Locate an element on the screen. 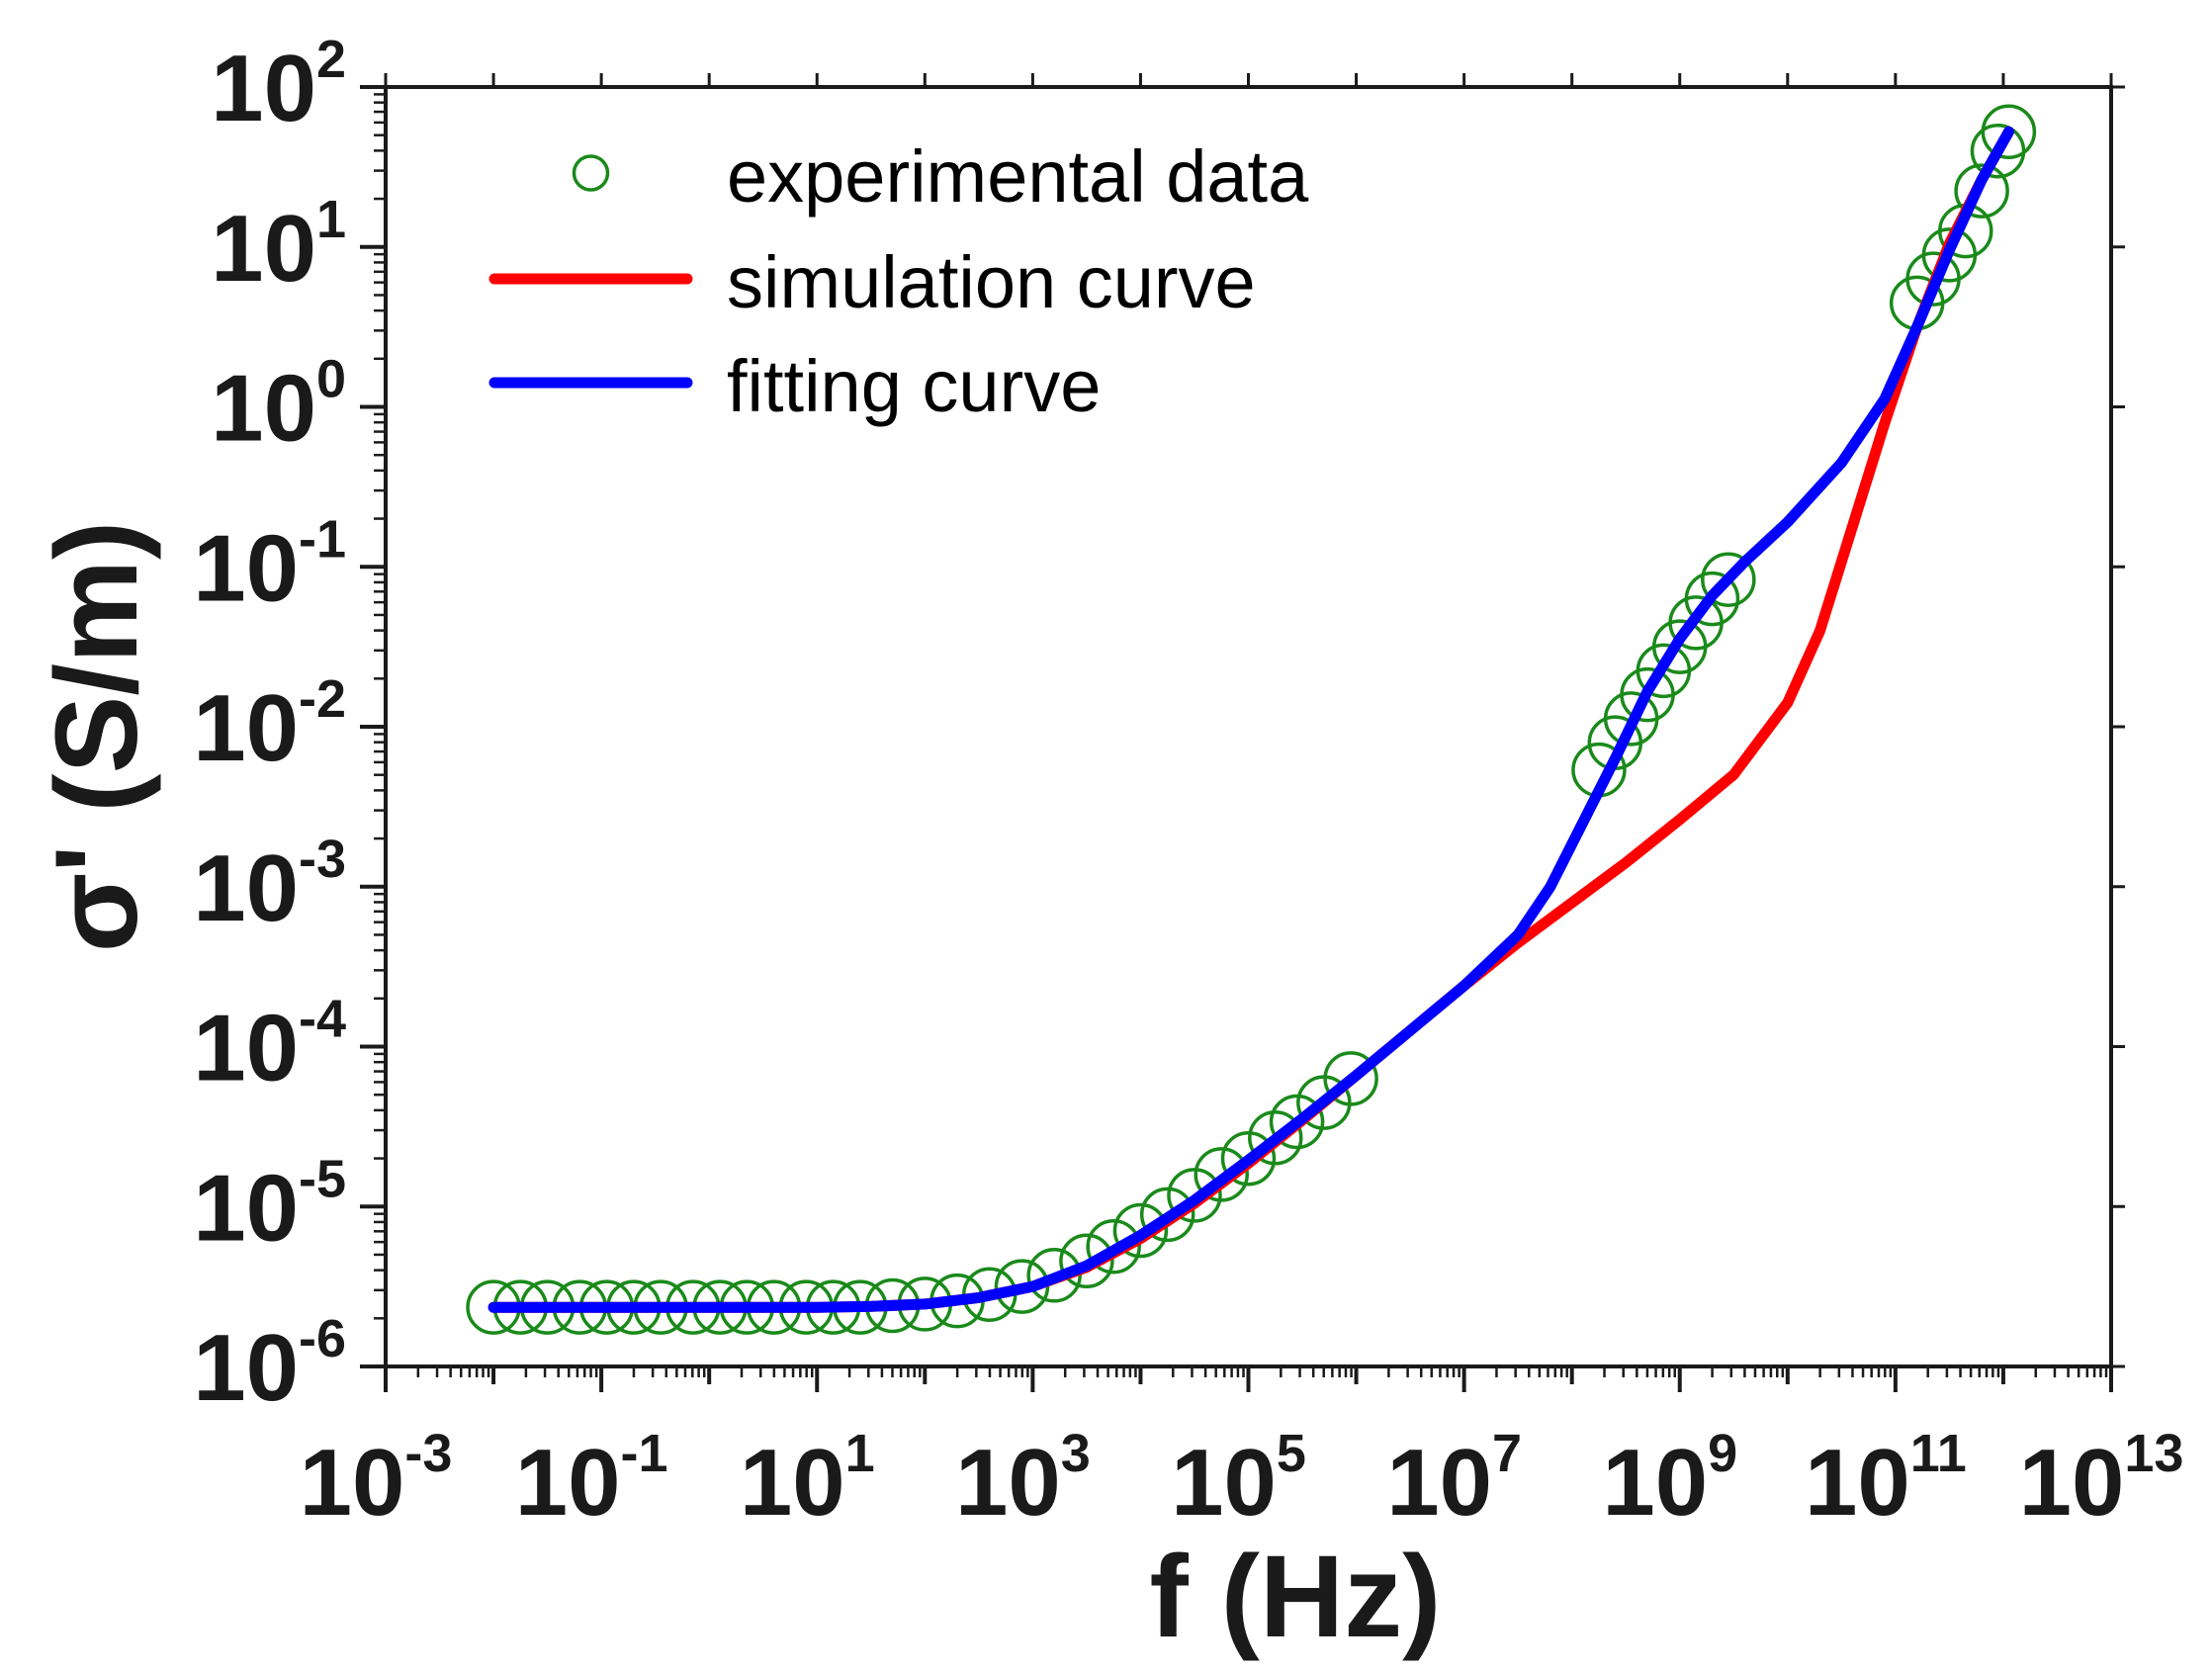 This screenshot has width=2212, height=1672. x-tick-label: 10⁹ is located at coordinates (1670, 1480).